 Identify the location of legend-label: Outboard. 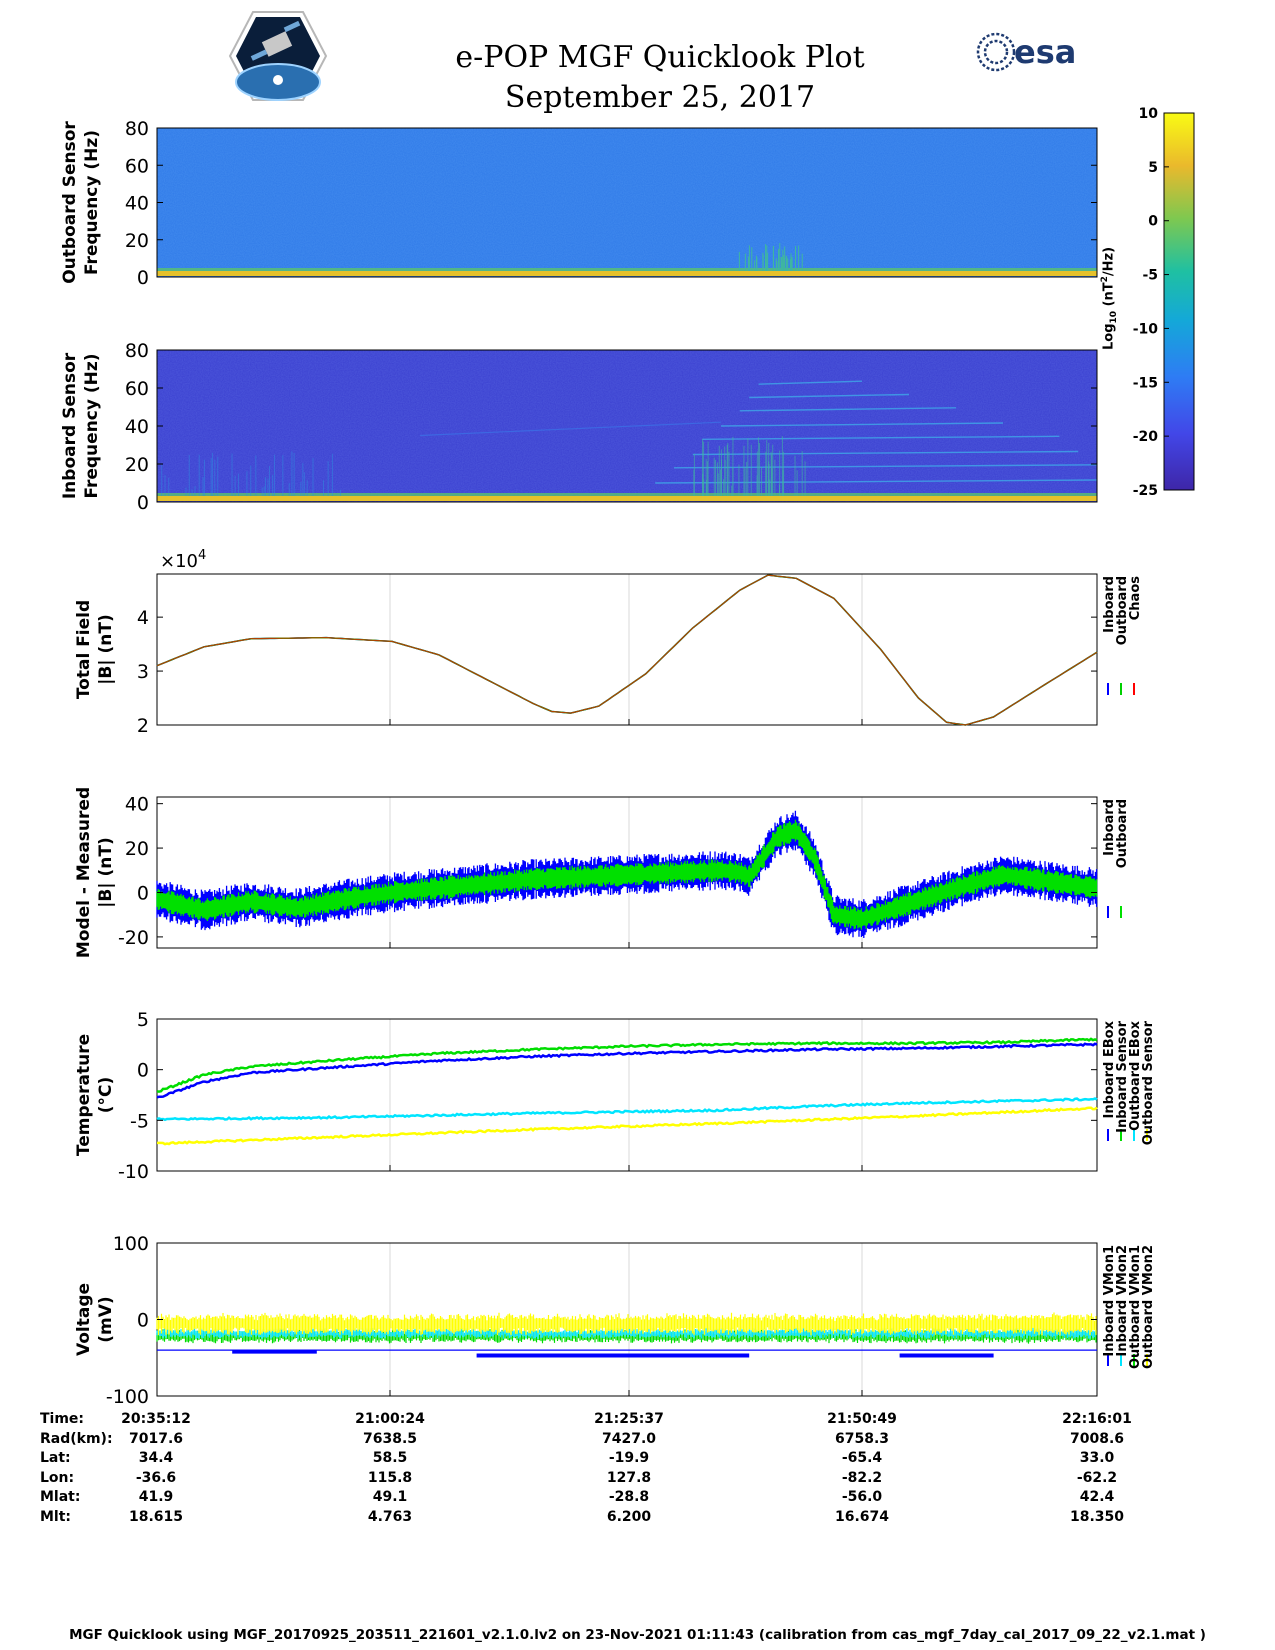
(1122, 833).